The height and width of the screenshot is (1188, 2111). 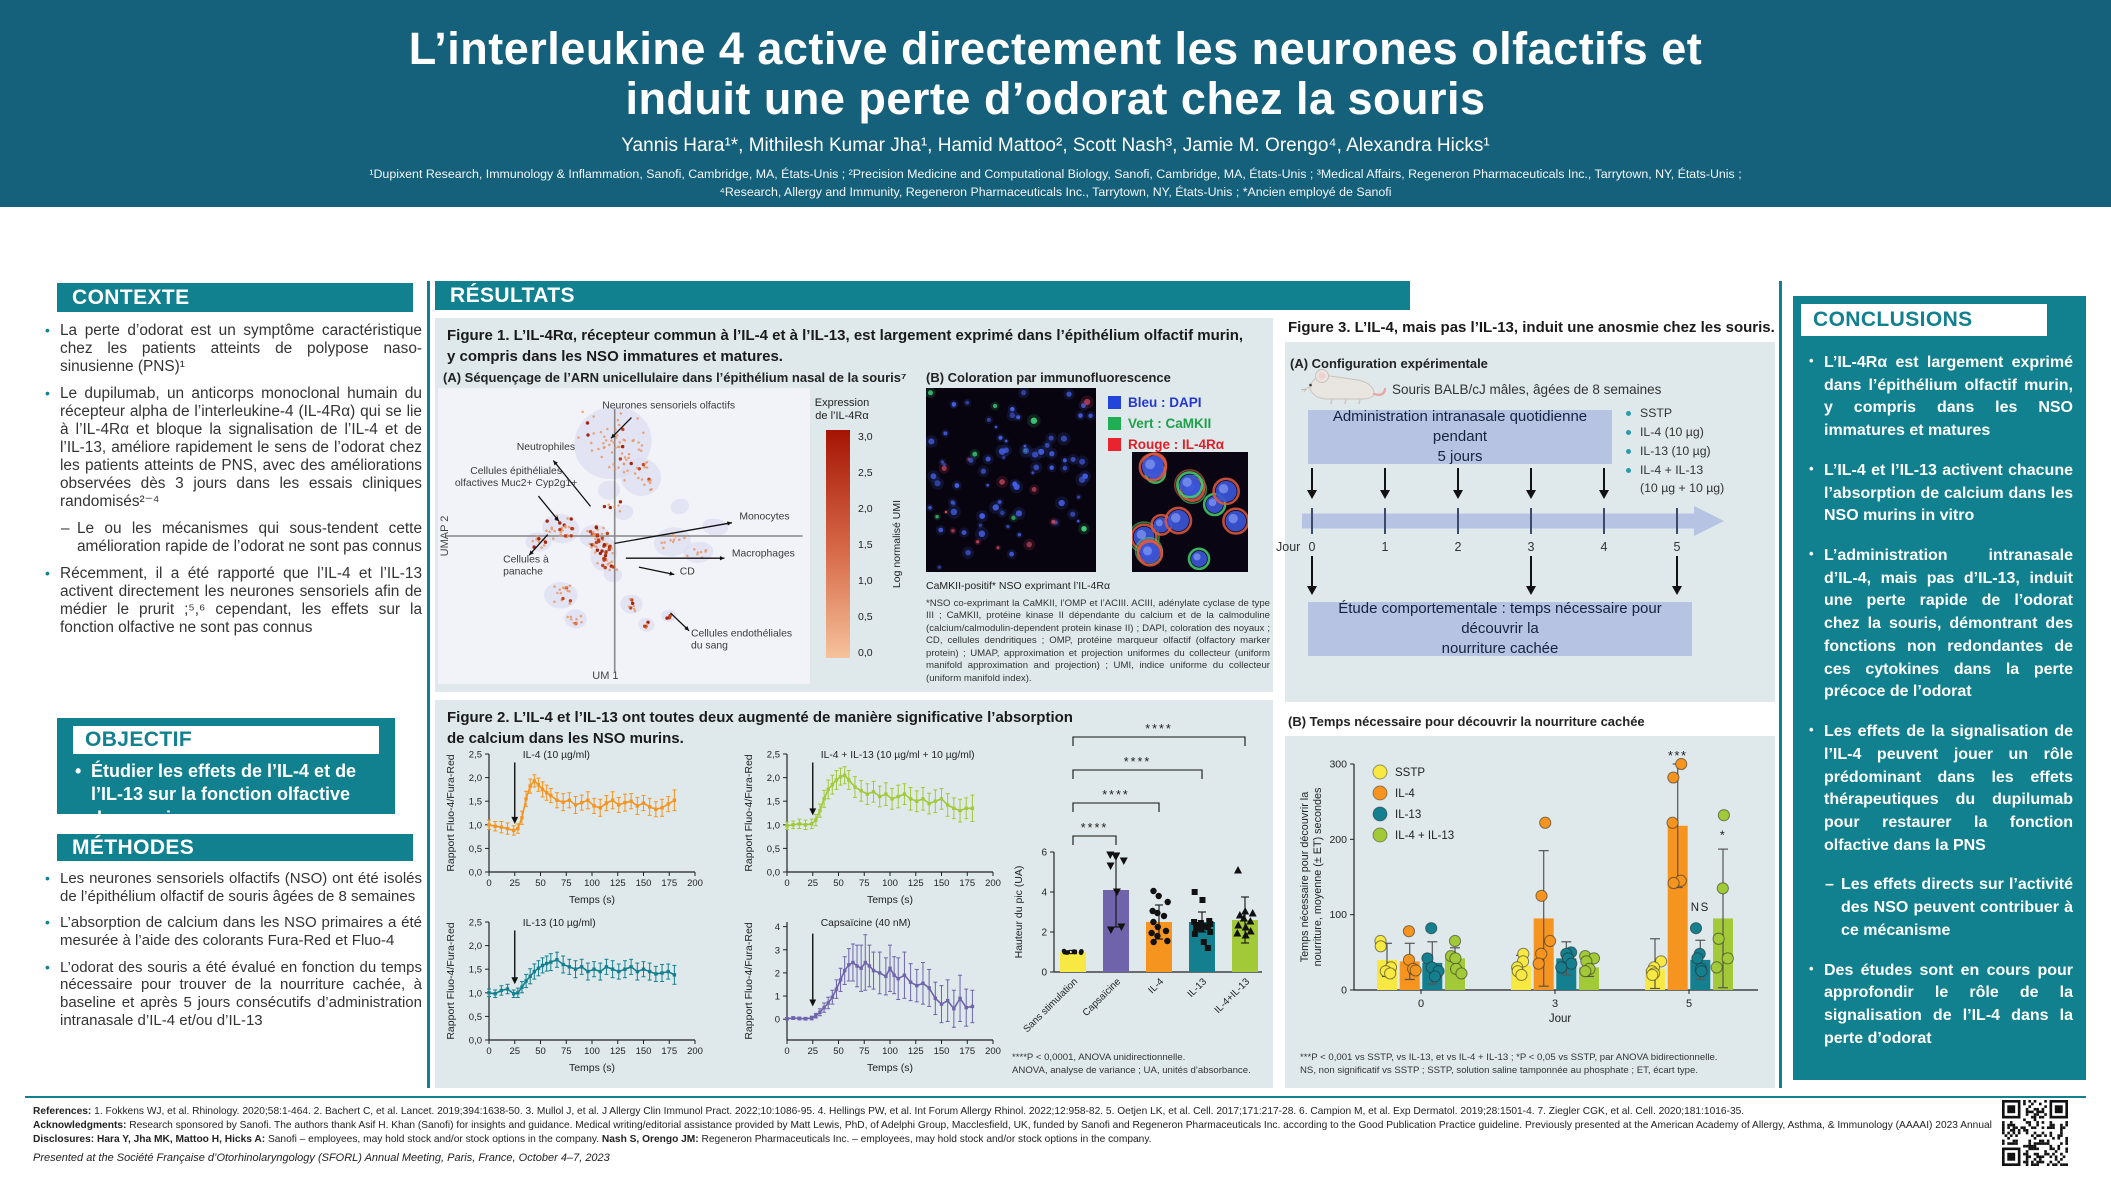 I want to click on svg-text: 1,5, so click(x=475, y=802).